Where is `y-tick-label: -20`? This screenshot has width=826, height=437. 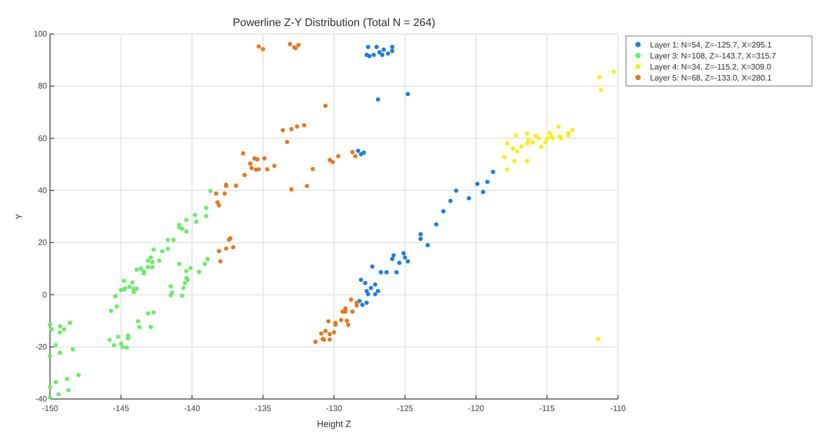 y-tick-label: -20 is located at coordinates (41, 347).